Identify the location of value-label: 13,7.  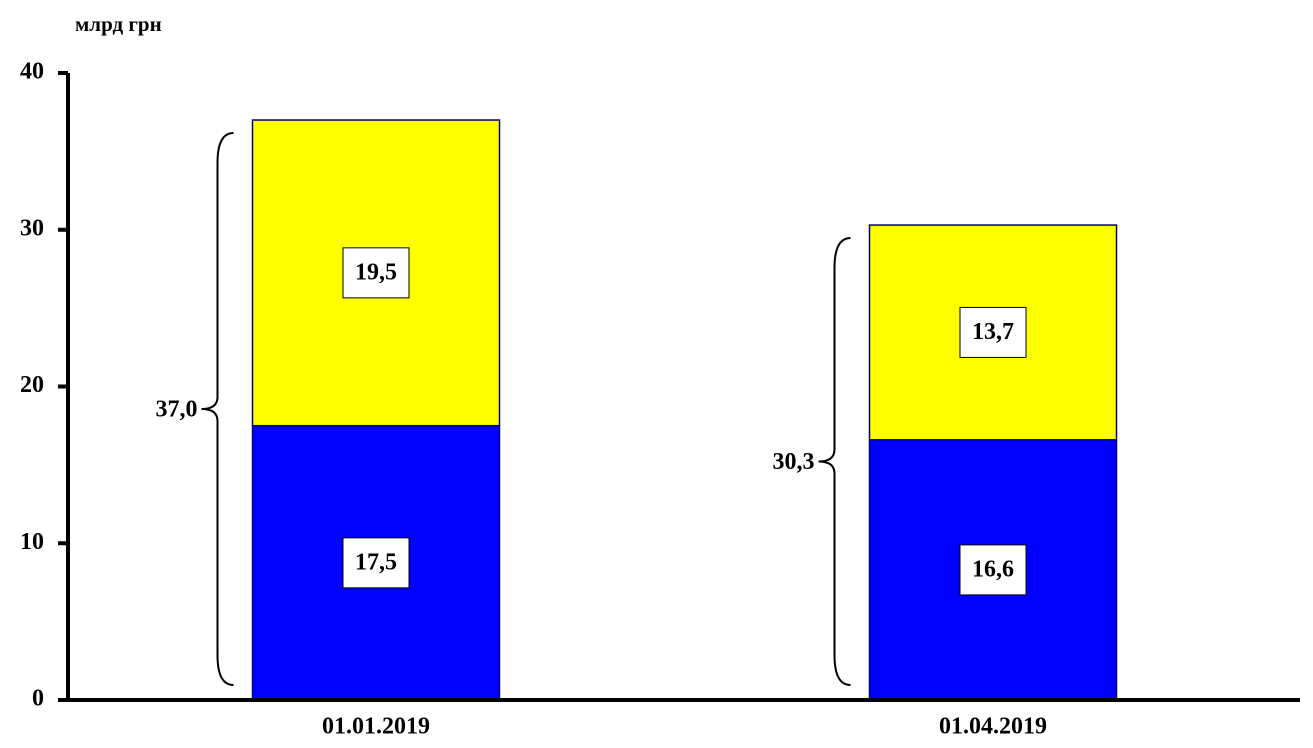
(993, 332).